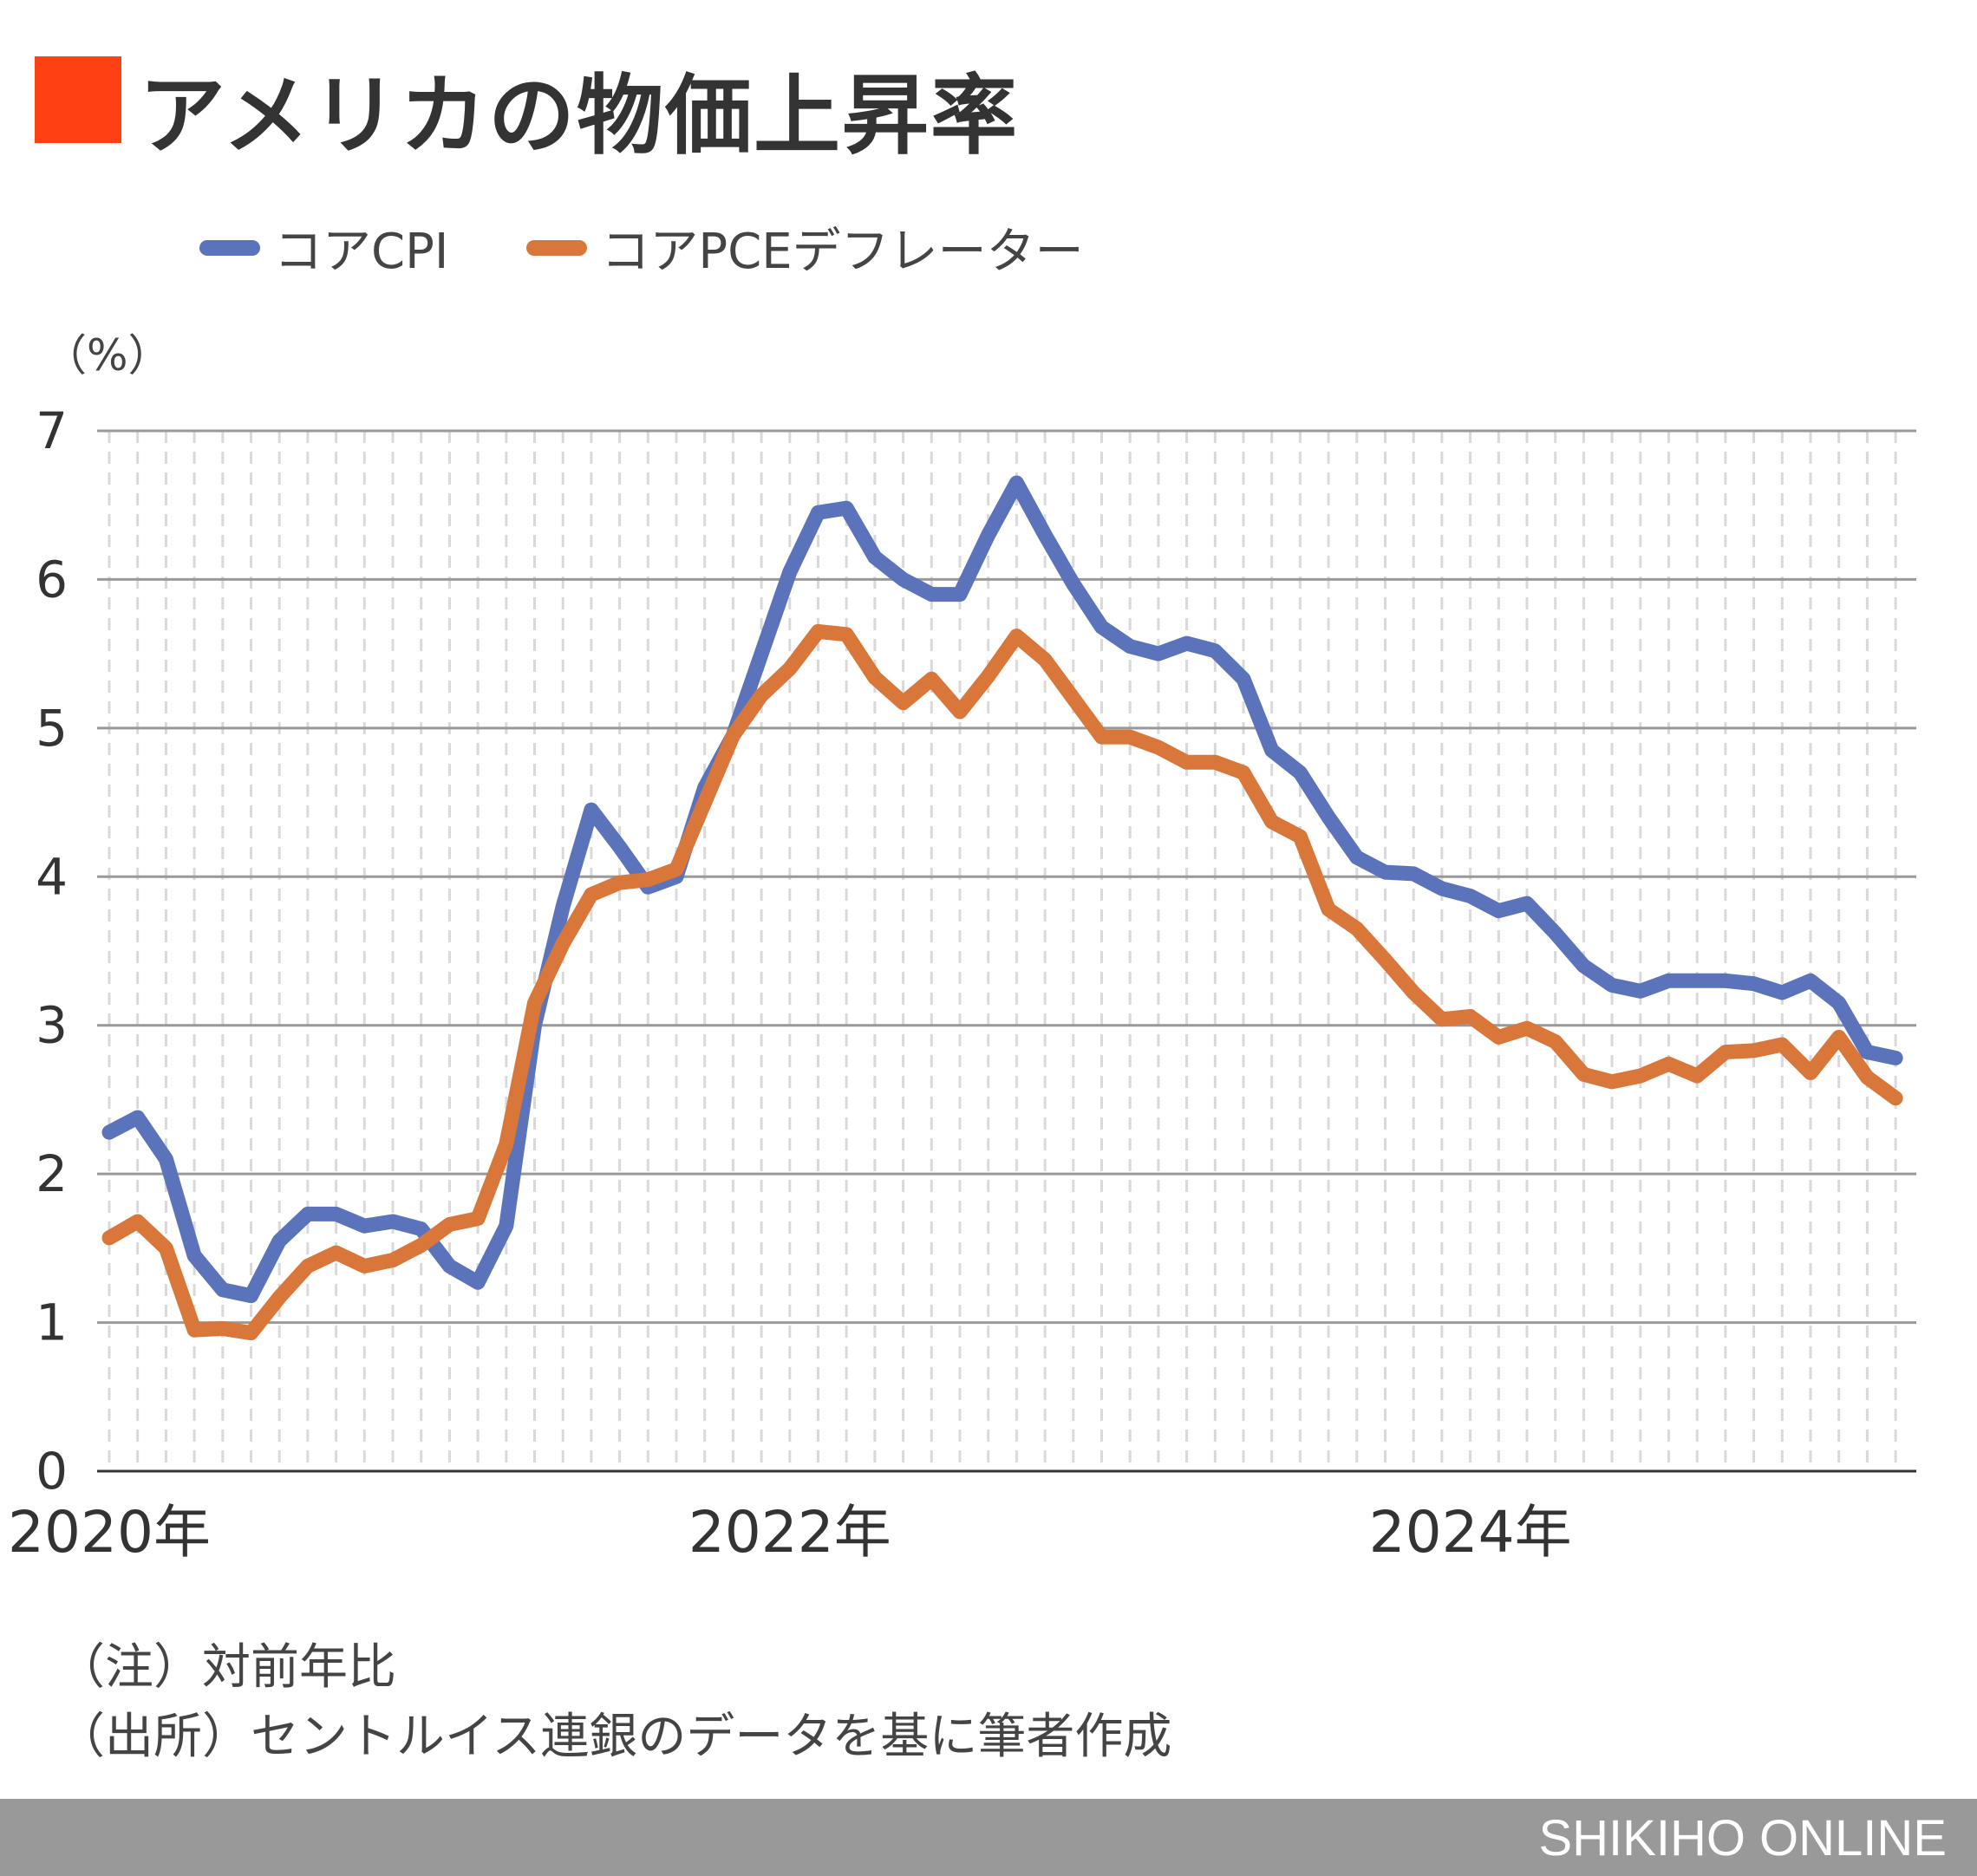  I want to click on legend-label-core-pce: コアPCEデフレーター, so click(842, 252).